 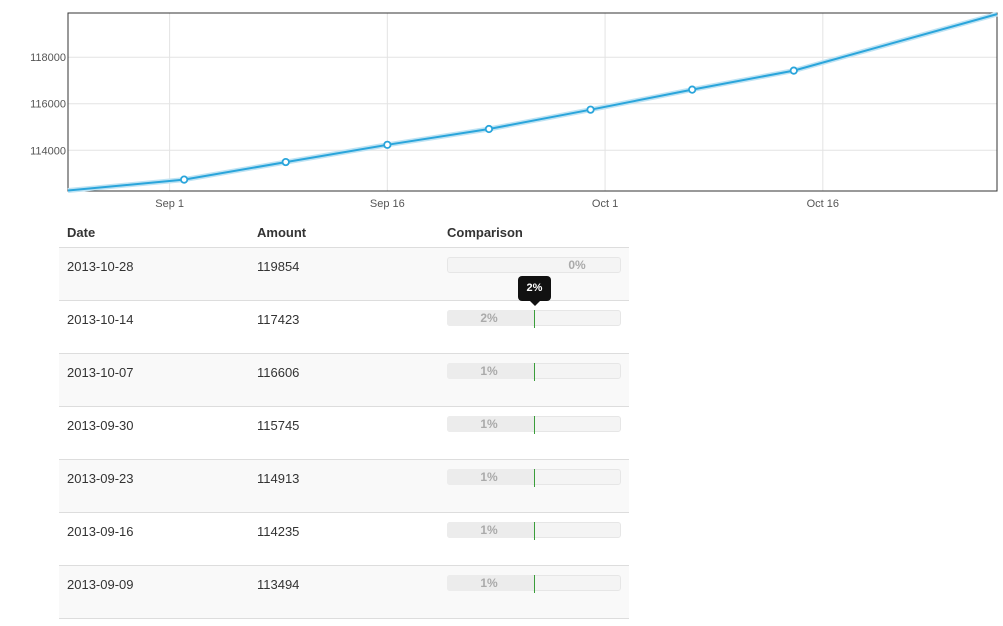 I want to click on table-row: 2013-09-30 115745 1%, so click(x=344, y=433).